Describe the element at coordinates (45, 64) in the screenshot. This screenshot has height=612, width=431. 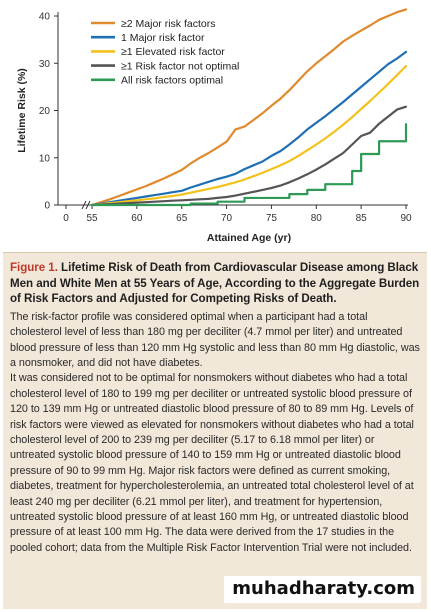
I see `y-tick-label: 30` at that location.